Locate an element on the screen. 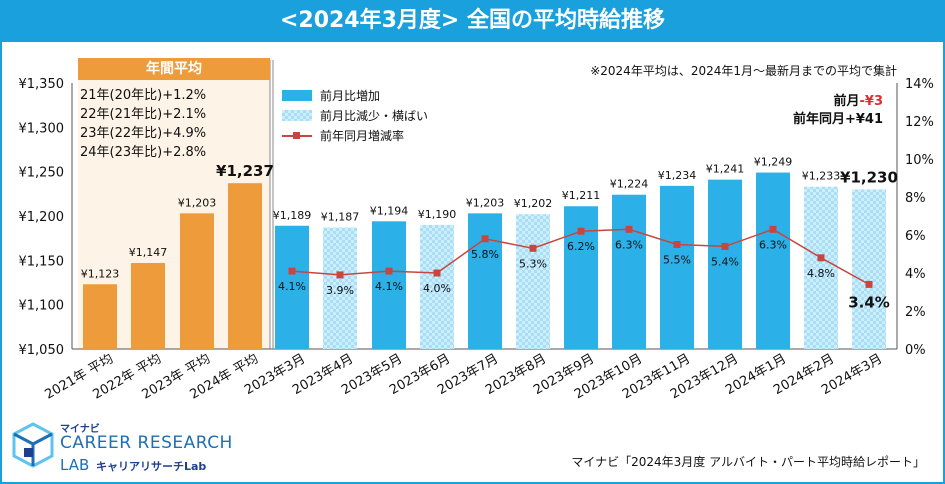 The width and height of the screenshot is (945, 484). legend-swatch-line is located at coordinates (297, 135).